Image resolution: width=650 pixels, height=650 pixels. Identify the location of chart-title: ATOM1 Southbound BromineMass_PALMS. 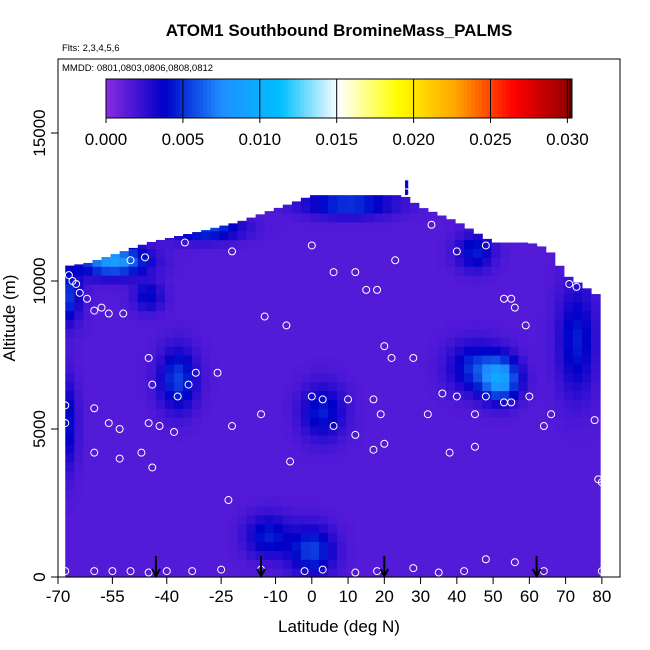
(339, 30).